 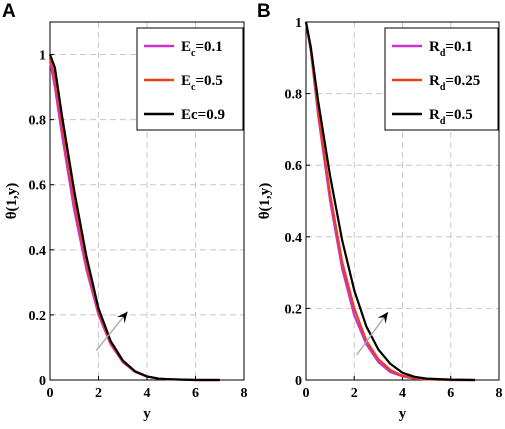 What do you see at coordinates (294, 238) in the screenshot?
I see `panel-b-y-tick-label: 0.4` at bounding box center [294, 238].